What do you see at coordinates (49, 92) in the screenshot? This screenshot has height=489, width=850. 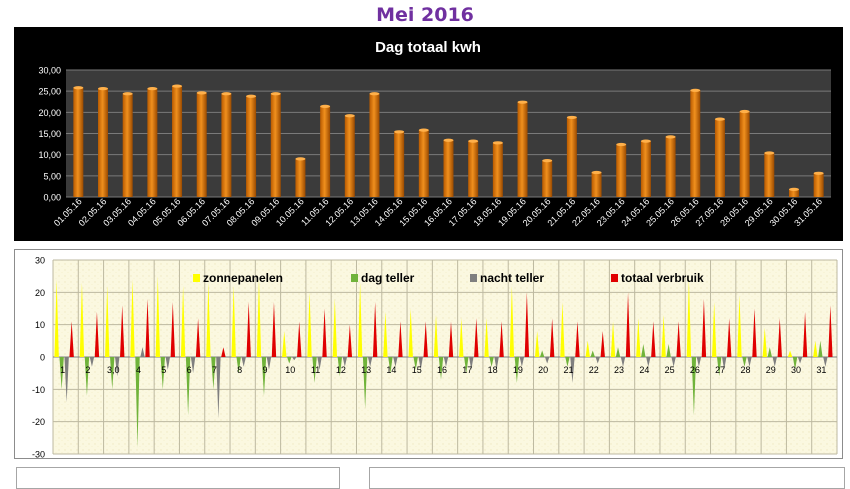 I see `y-tick-label: 25,00` at bounding box center [49, 92].